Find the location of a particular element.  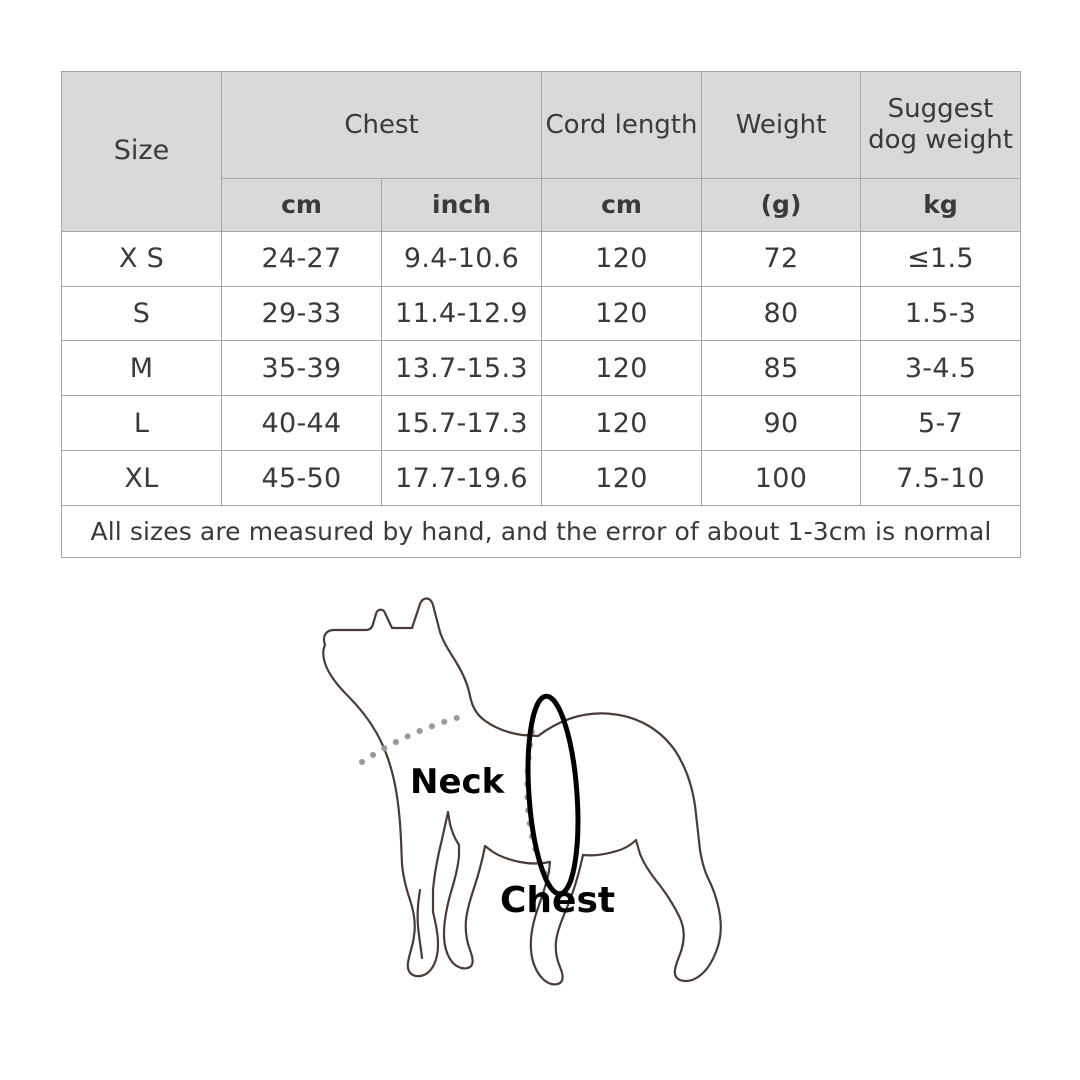

header-chest-cm: cm is located at coordinates (301, 205).